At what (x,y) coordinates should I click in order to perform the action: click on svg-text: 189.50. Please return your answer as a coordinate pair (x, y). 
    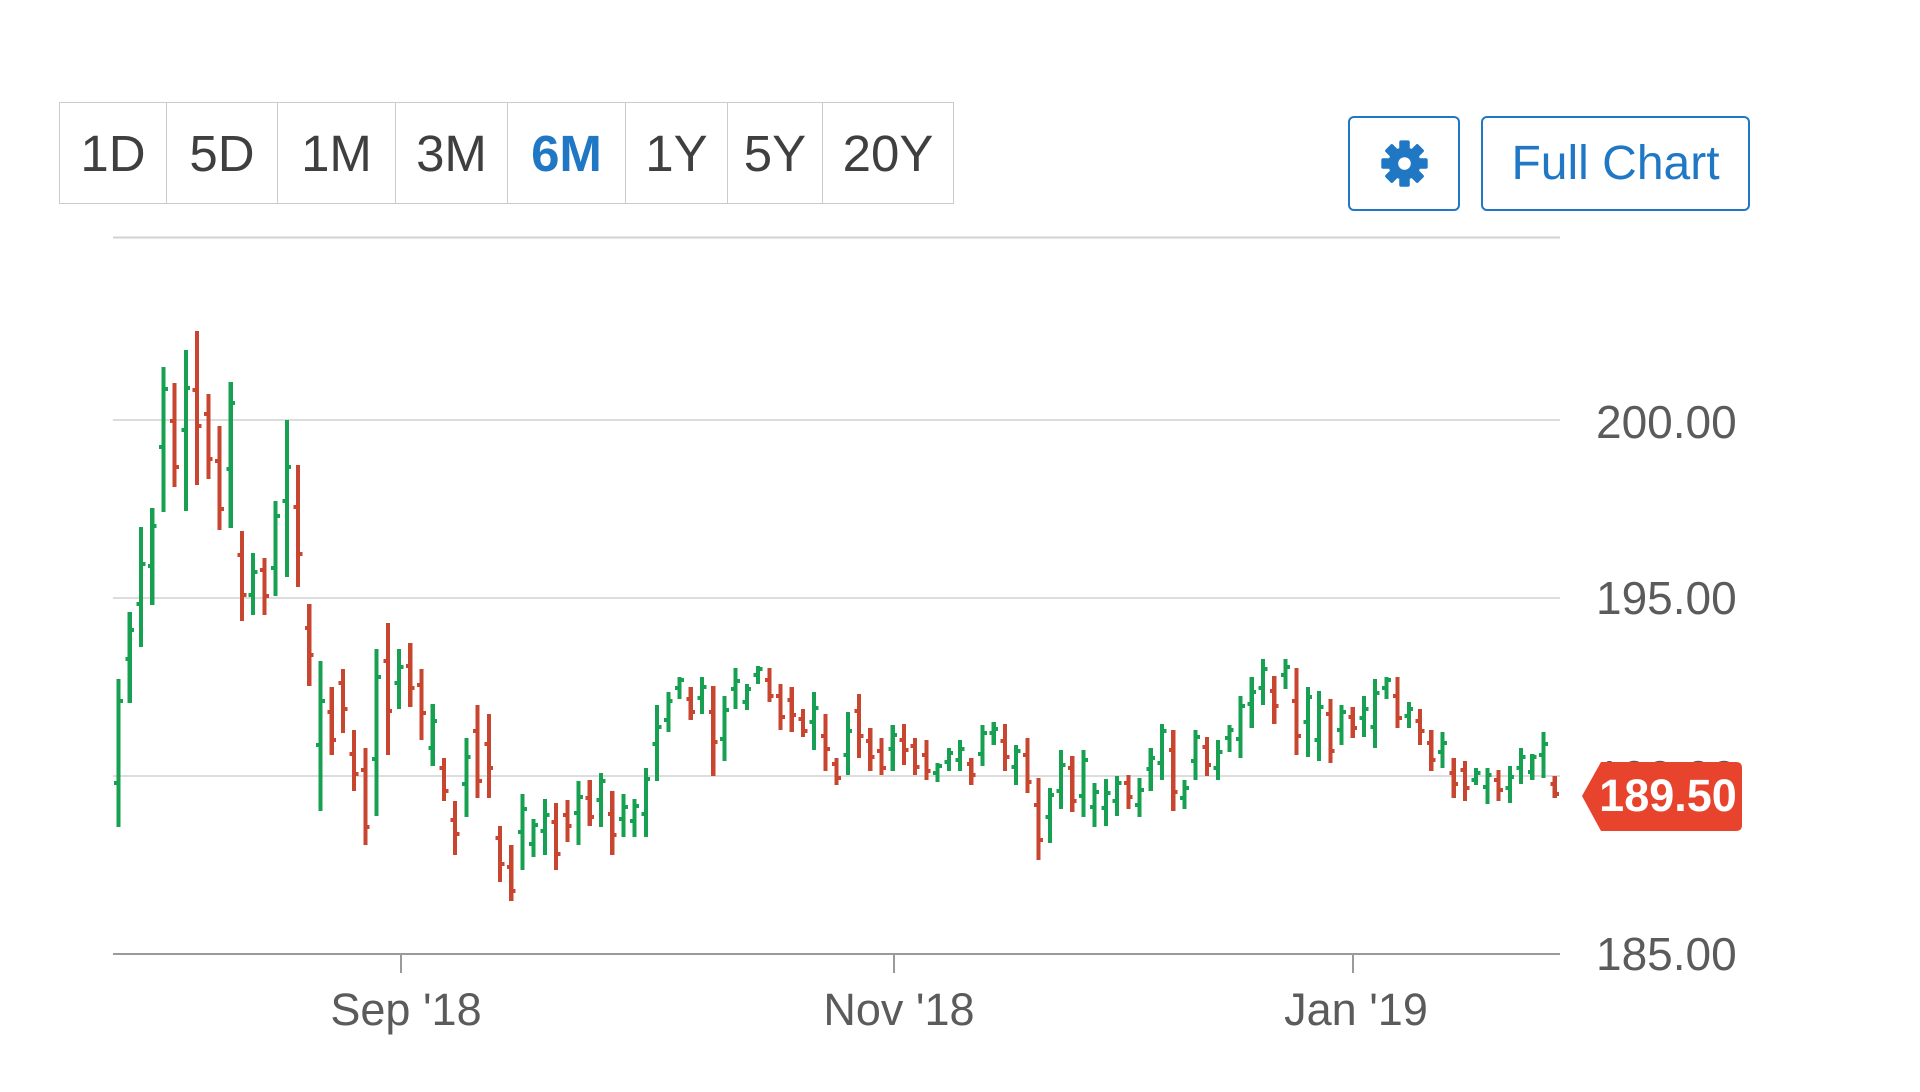
    Looking at the image, I should click on (1668, 795).